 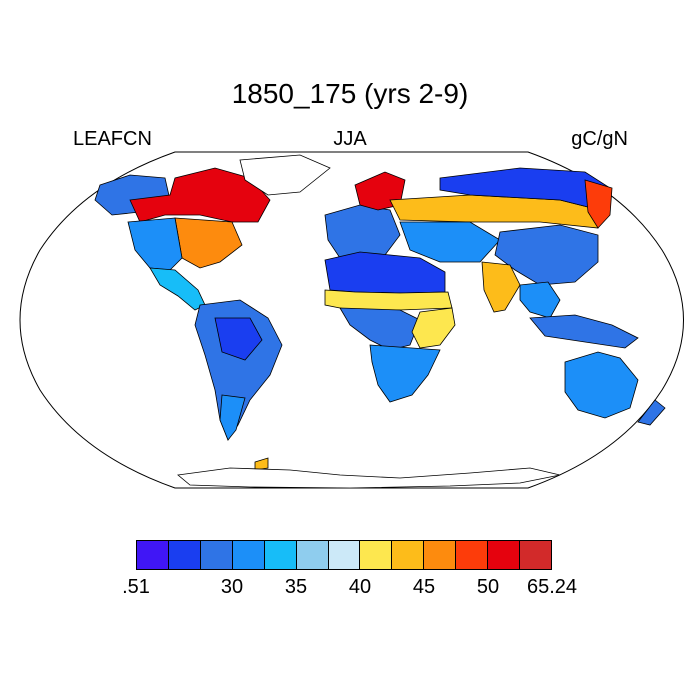 I want to click on variable-label: LEAFCN, so click(x=112, y=139).